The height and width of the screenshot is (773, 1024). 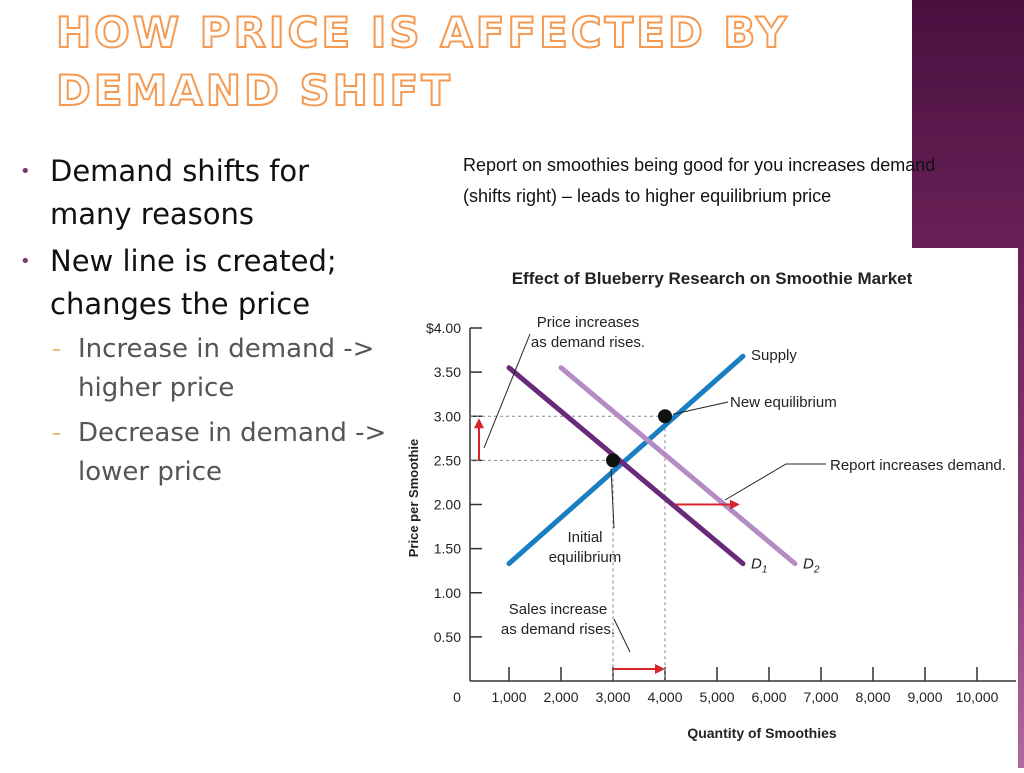 I want to click on x-tick-label: 1,000, so click(x=508, y=697).